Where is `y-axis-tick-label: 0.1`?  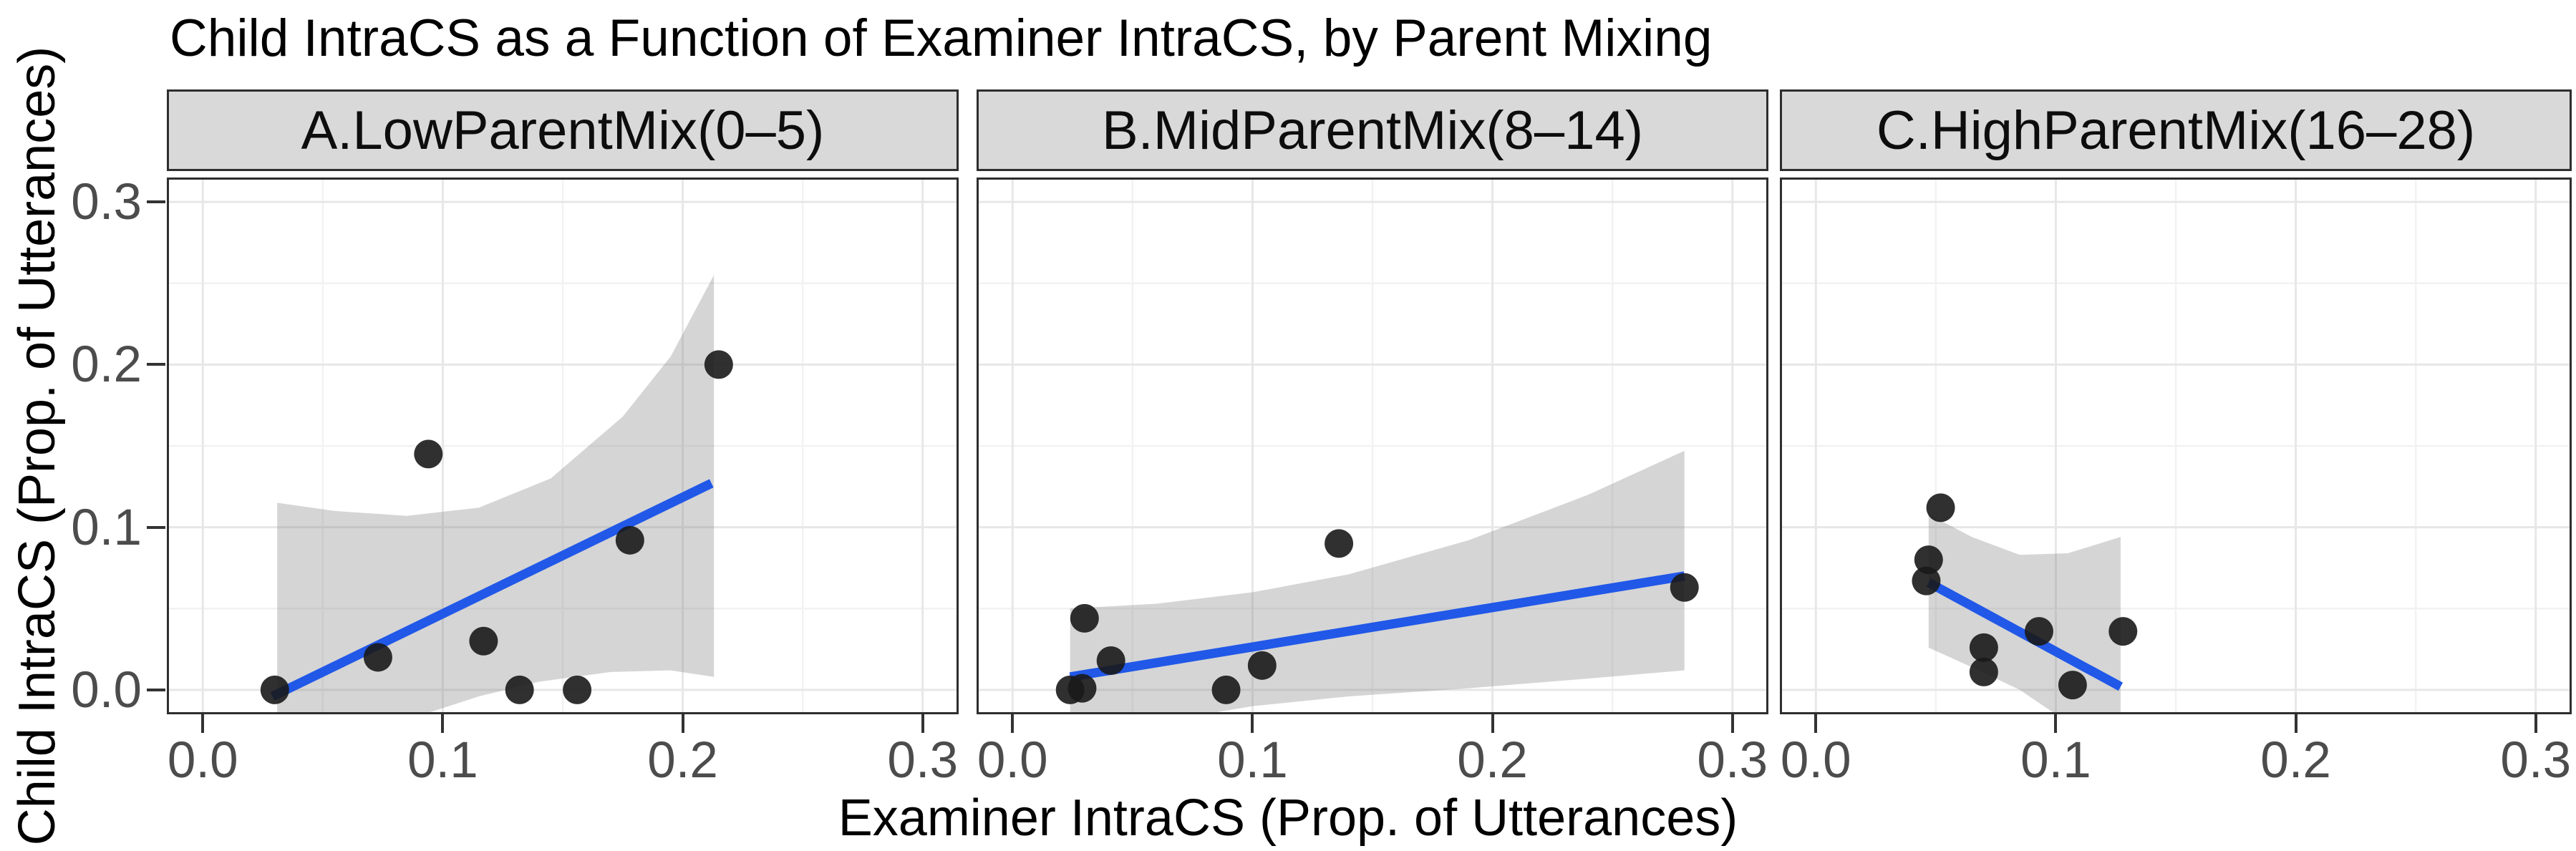 y-axis-tick-label: 0.1 is located at coordinates (106, 527).